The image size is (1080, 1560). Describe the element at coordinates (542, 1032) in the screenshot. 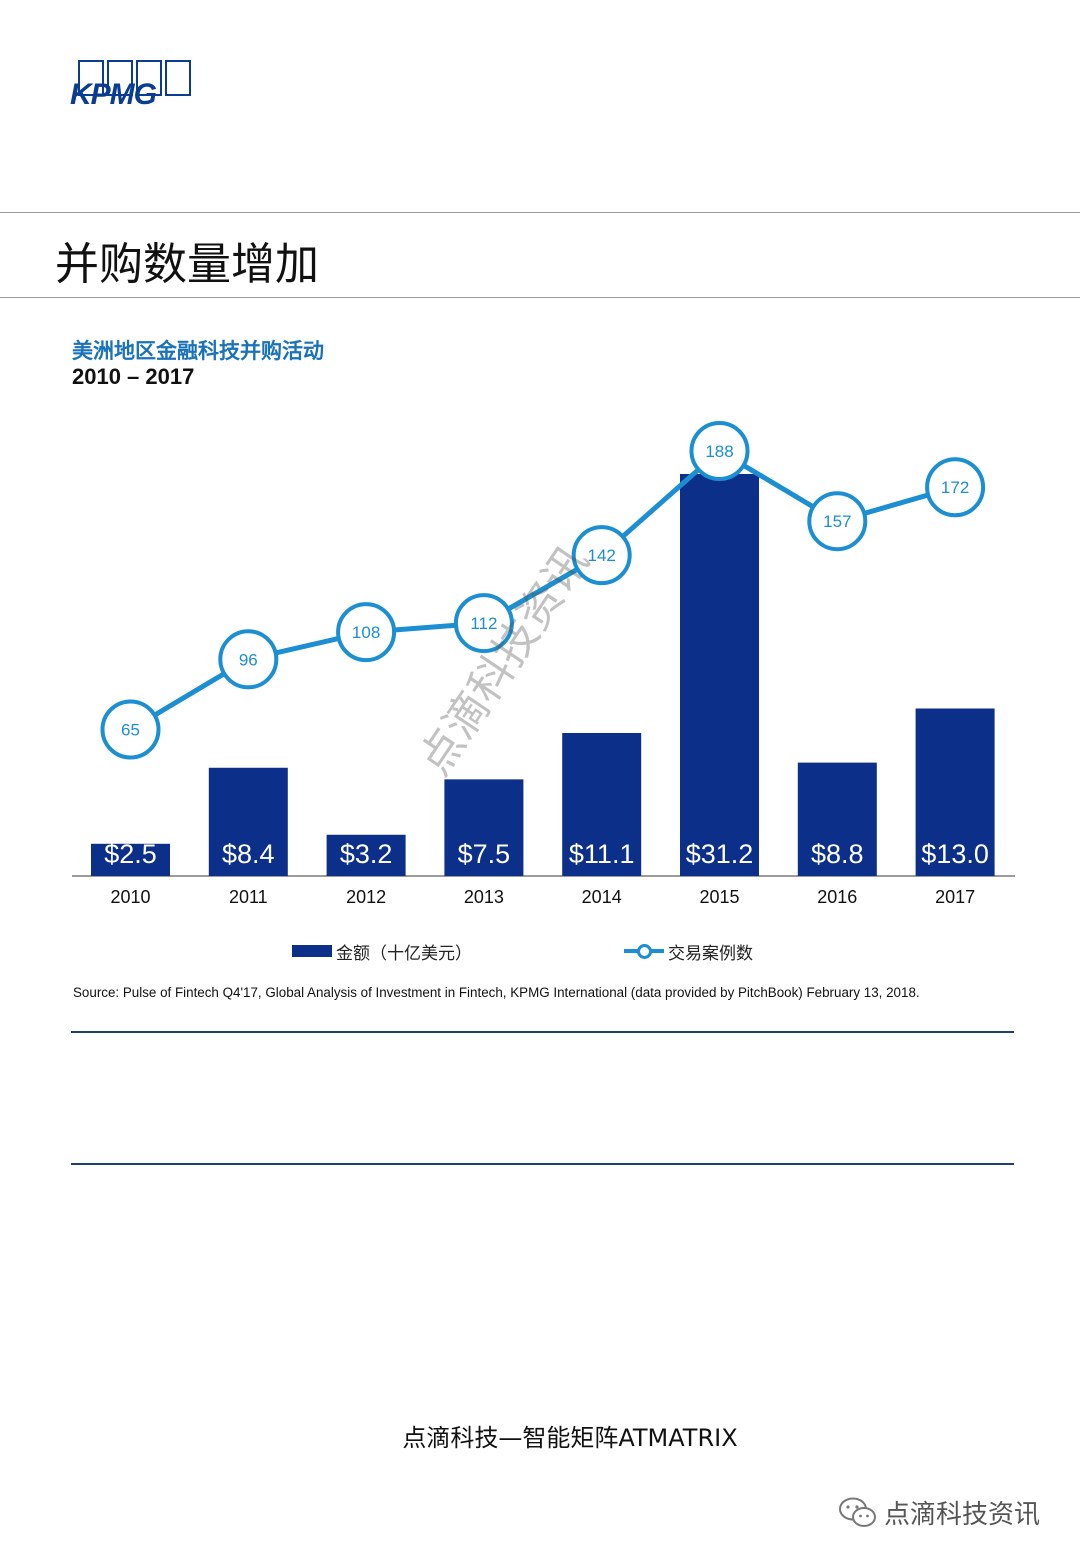

I see `blue-divider-top` at that location.